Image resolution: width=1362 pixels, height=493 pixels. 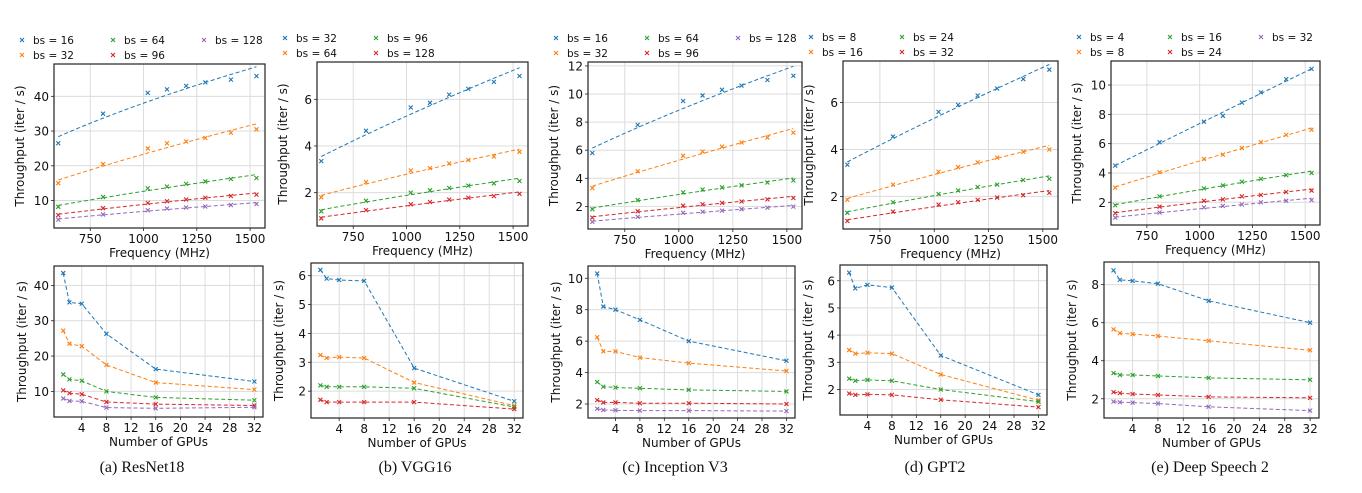 What do you see at coordinates (41, 132) in the screenshot?
I see `y-tick-label: 30` at bounding box center [41, 132].